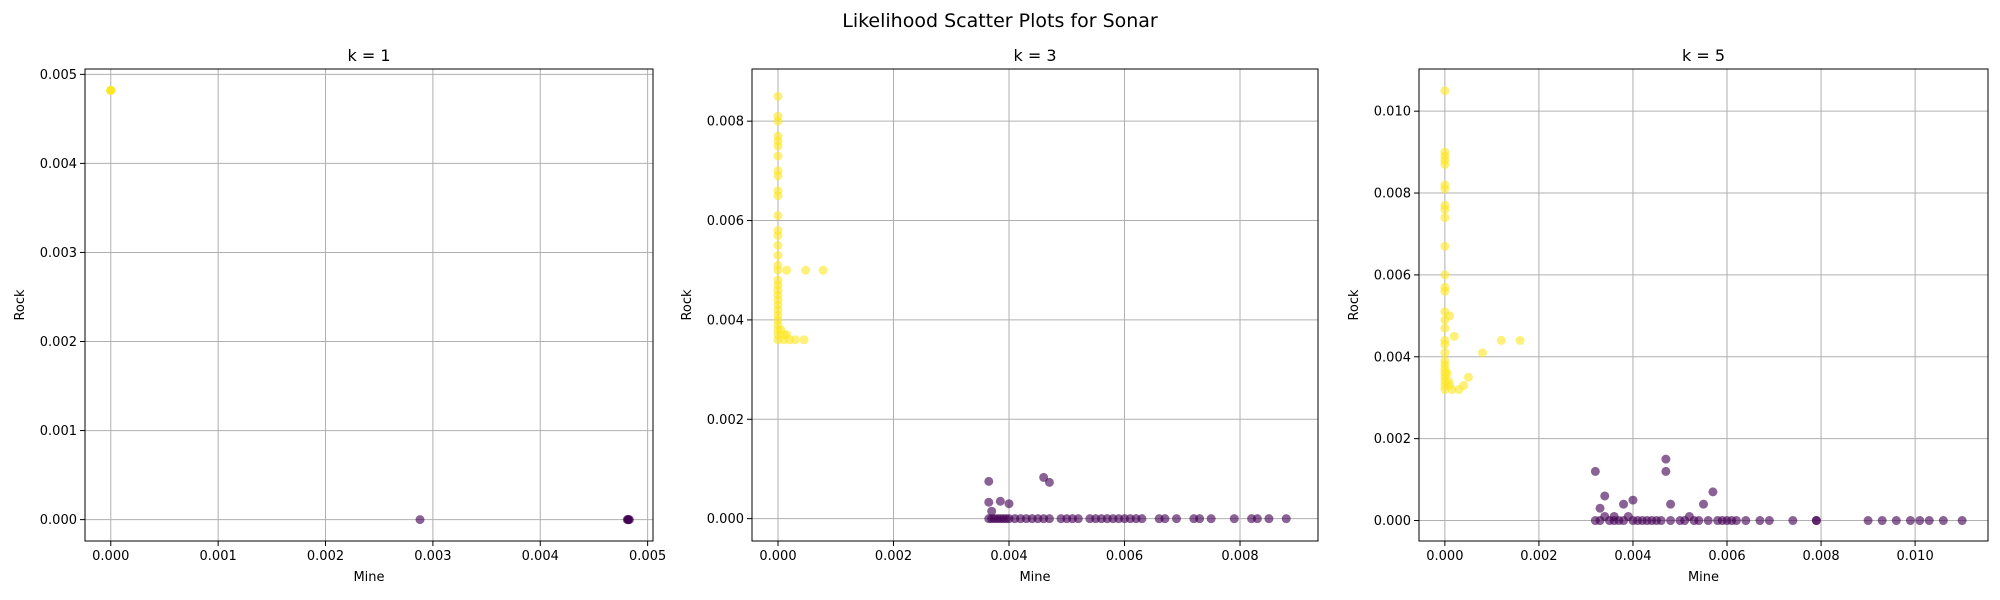 This screenshot has width=2000, height=600. I want to click on x-tick-label: 0.003, so click(432, 556).